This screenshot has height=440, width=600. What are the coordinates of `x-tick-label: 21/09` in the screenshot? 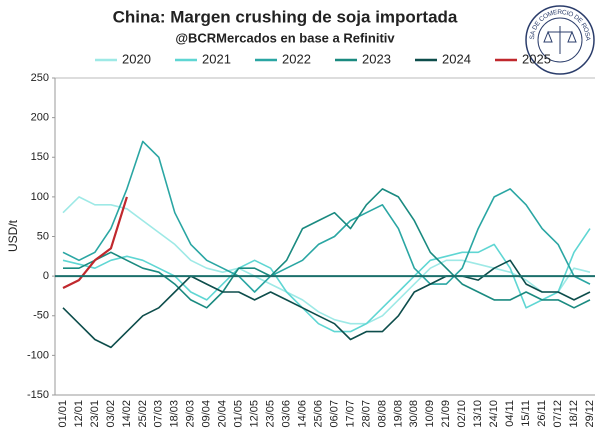 It's located at (446, 414).